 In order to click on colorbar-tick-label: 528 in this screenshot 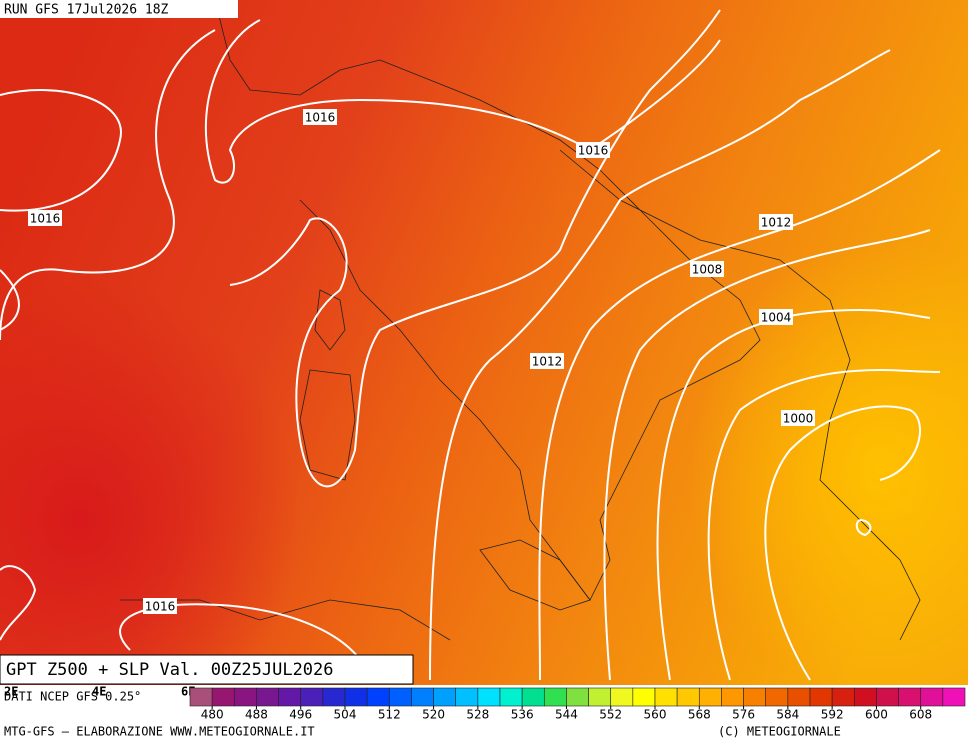, I will do `click(477, 715)`.